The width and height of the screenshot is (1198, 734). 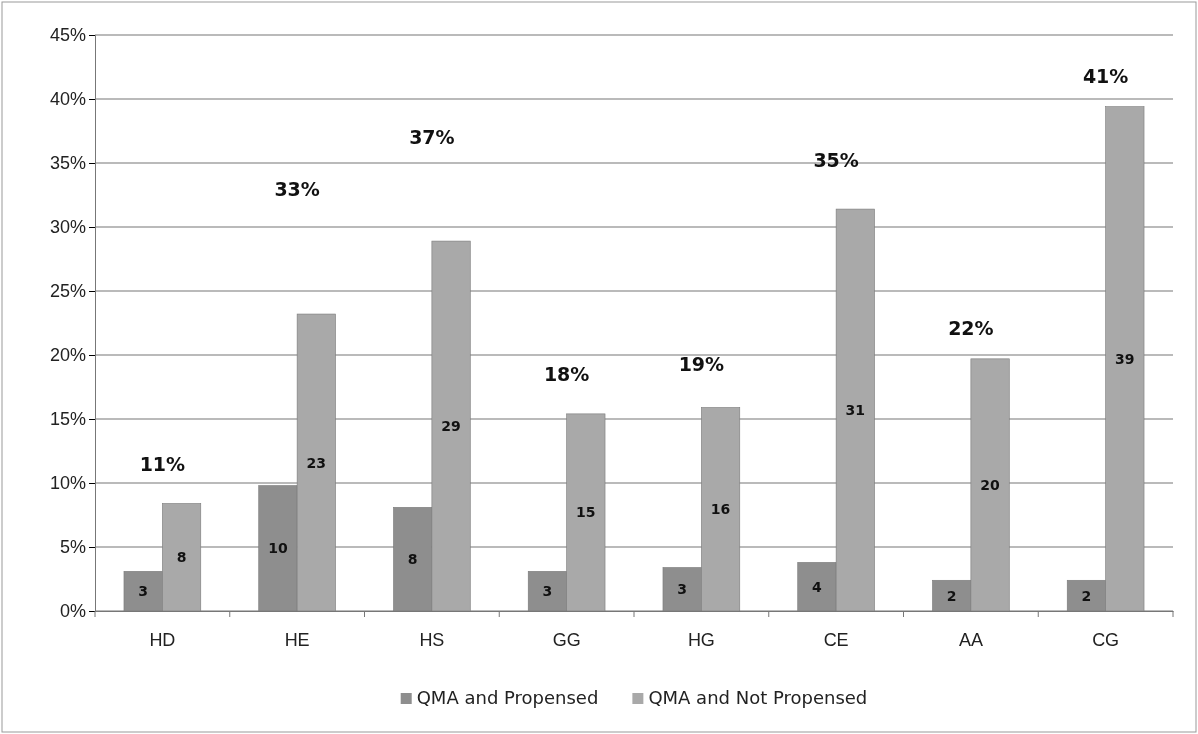 What do you see at coordinates (67, 355) in the screenshot?
I see `y-tick-label: 20%` at bounding box center [67, 355].